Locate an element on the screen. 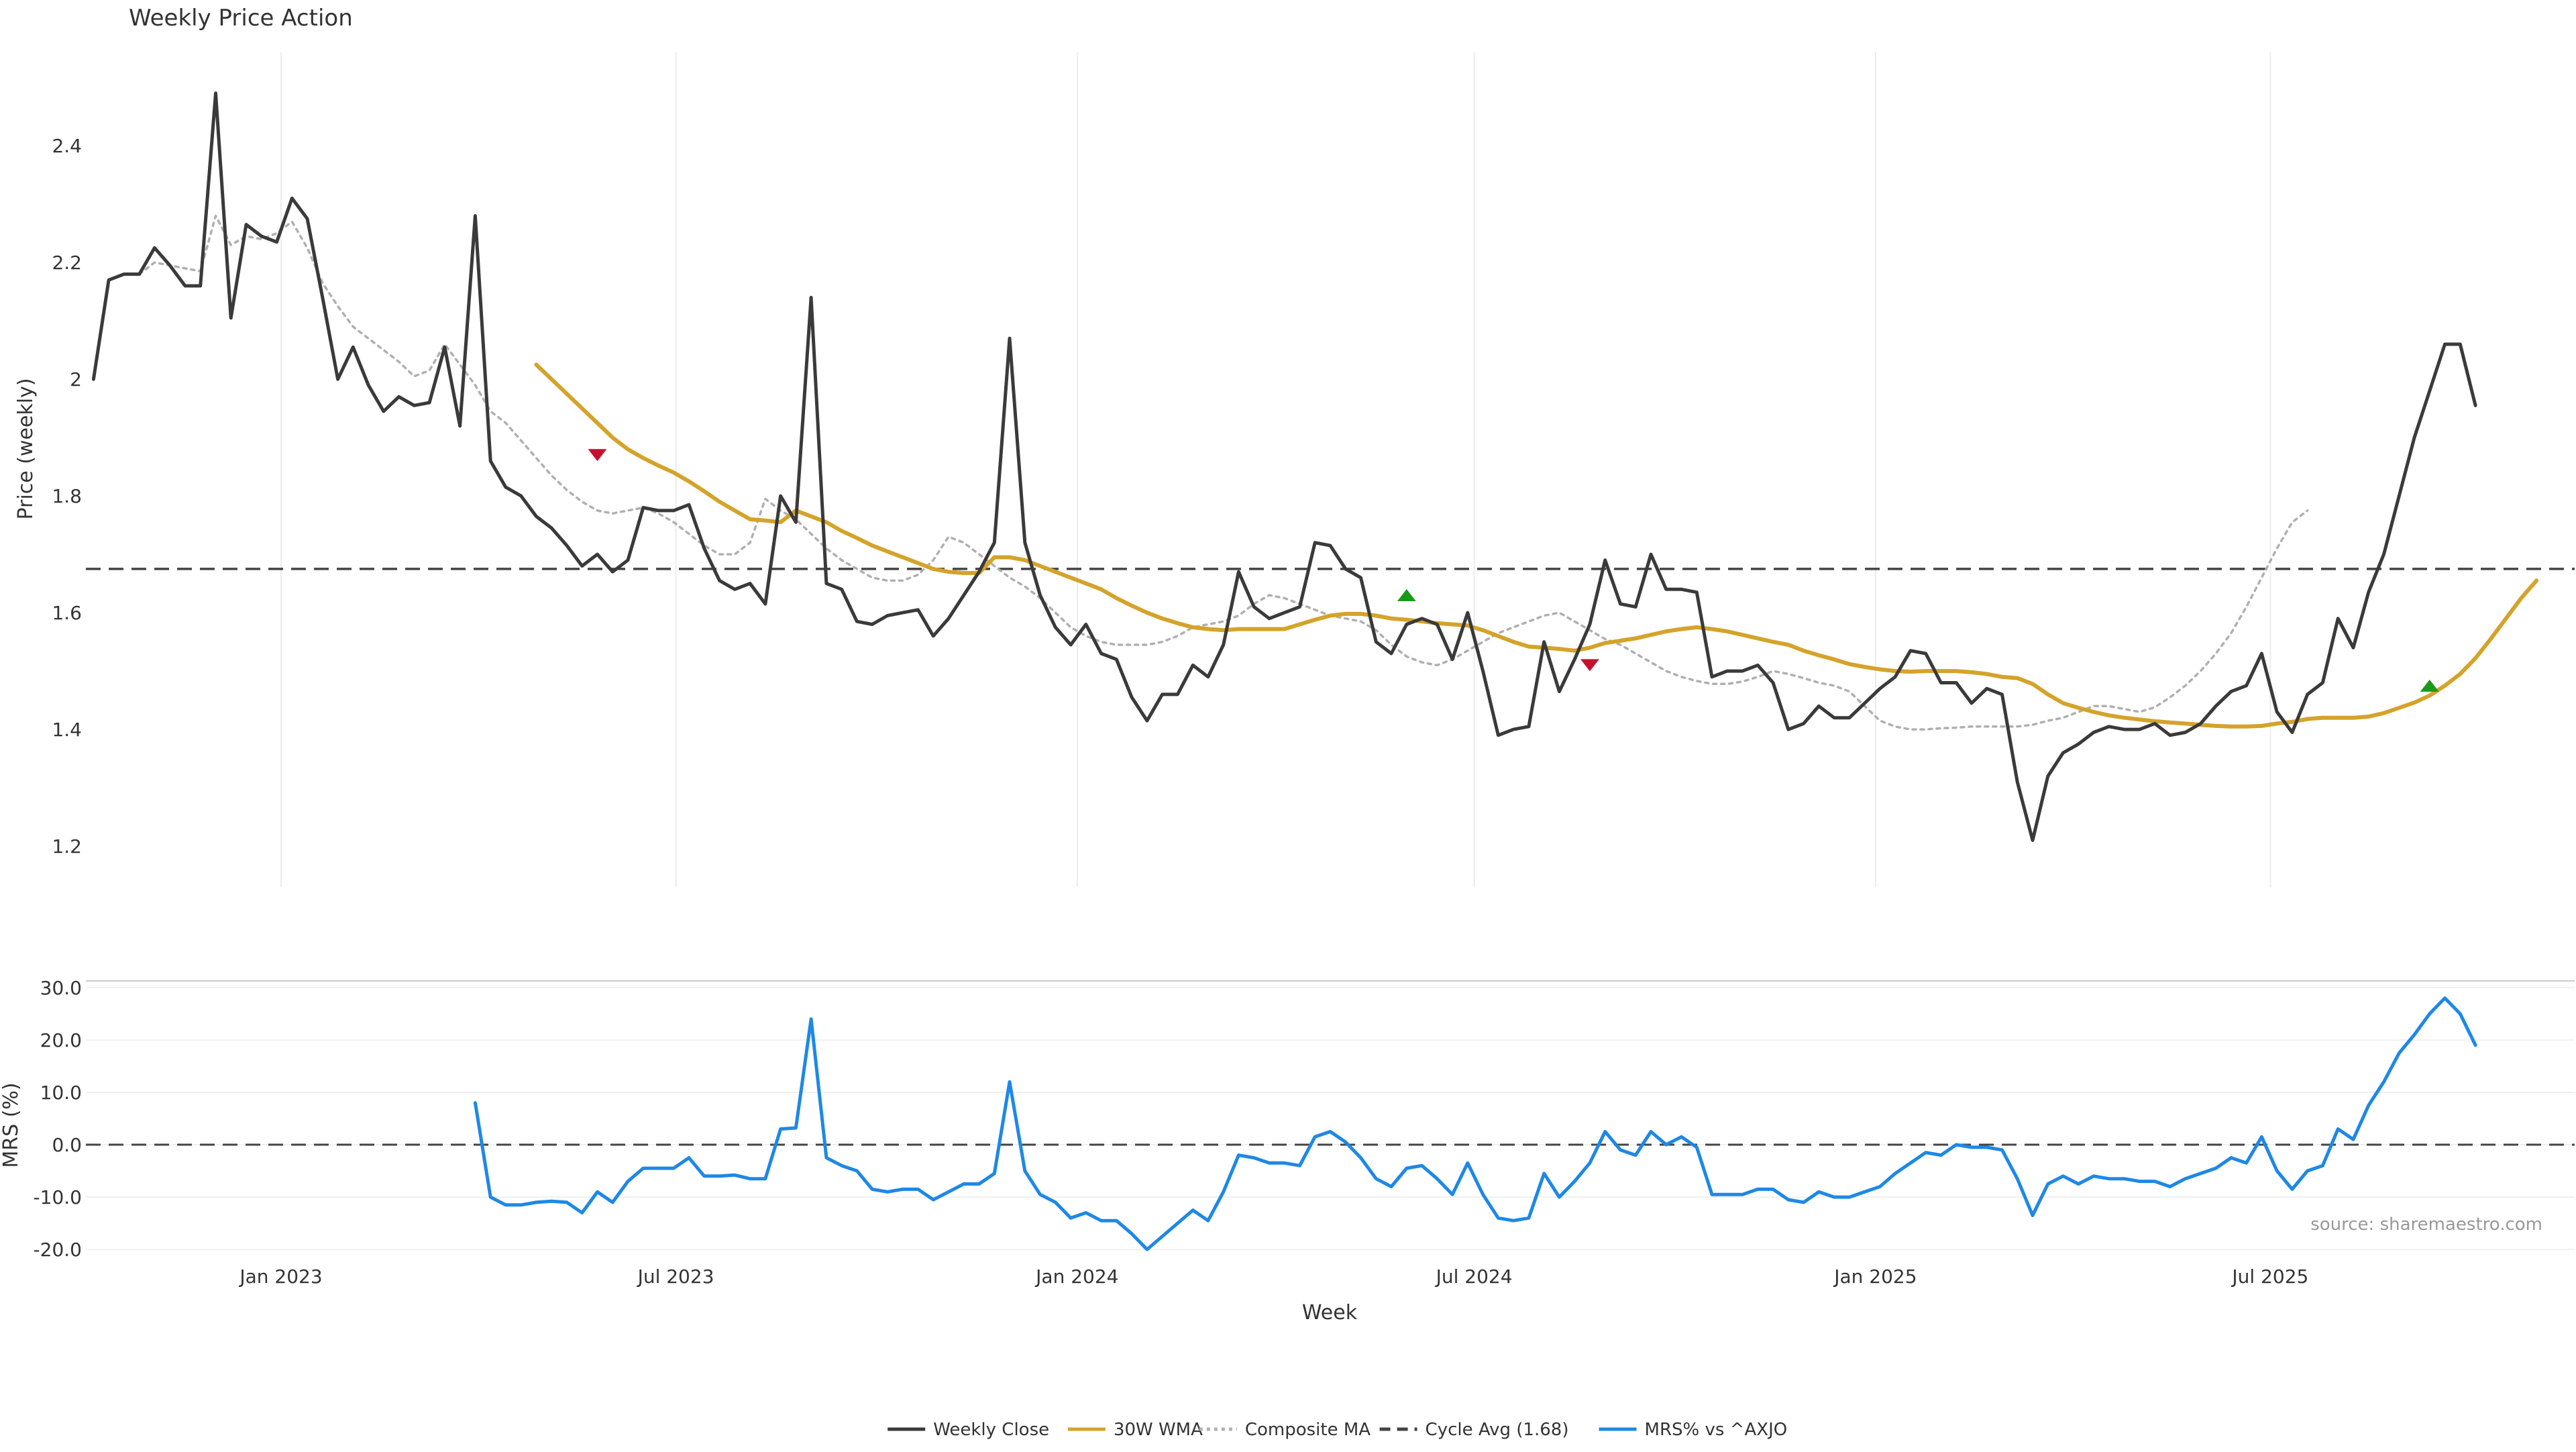 Image resolution: width=2576 pixels, height=1452 pixels. price-y-tick-label: 2.4 is located at coordinates (67, 146).